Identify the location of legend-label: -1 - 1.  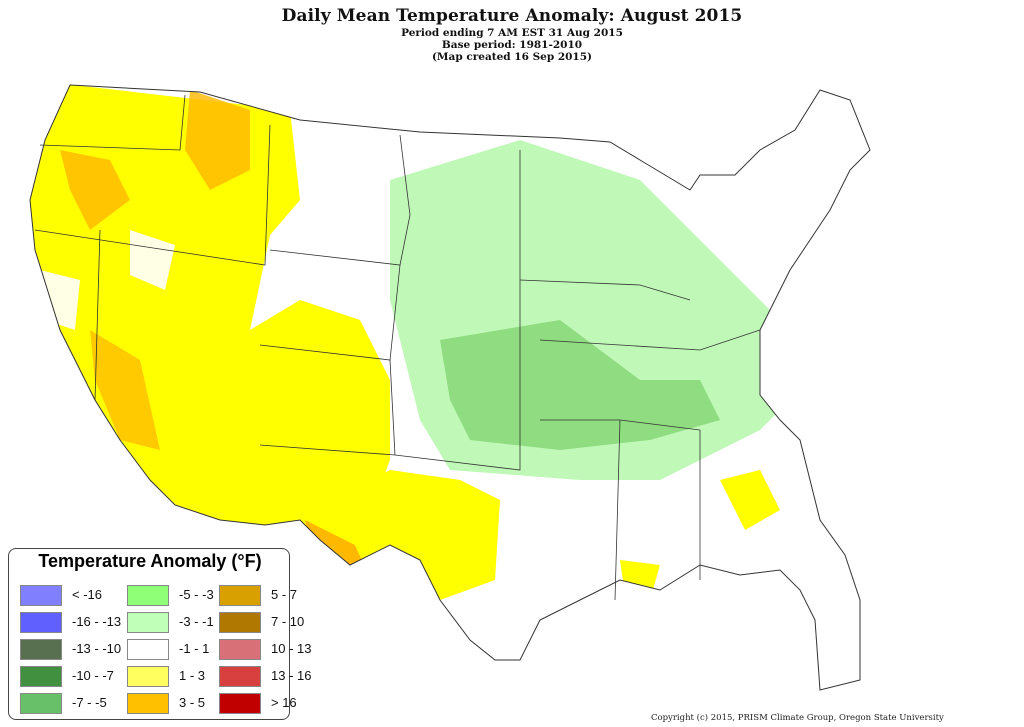
(194, 648).